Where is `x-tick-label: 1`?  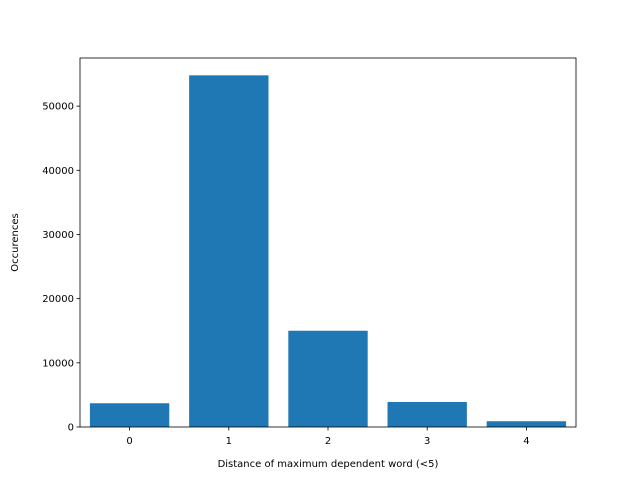
x-tick-label: 1 is located at coordinates (229, 441).